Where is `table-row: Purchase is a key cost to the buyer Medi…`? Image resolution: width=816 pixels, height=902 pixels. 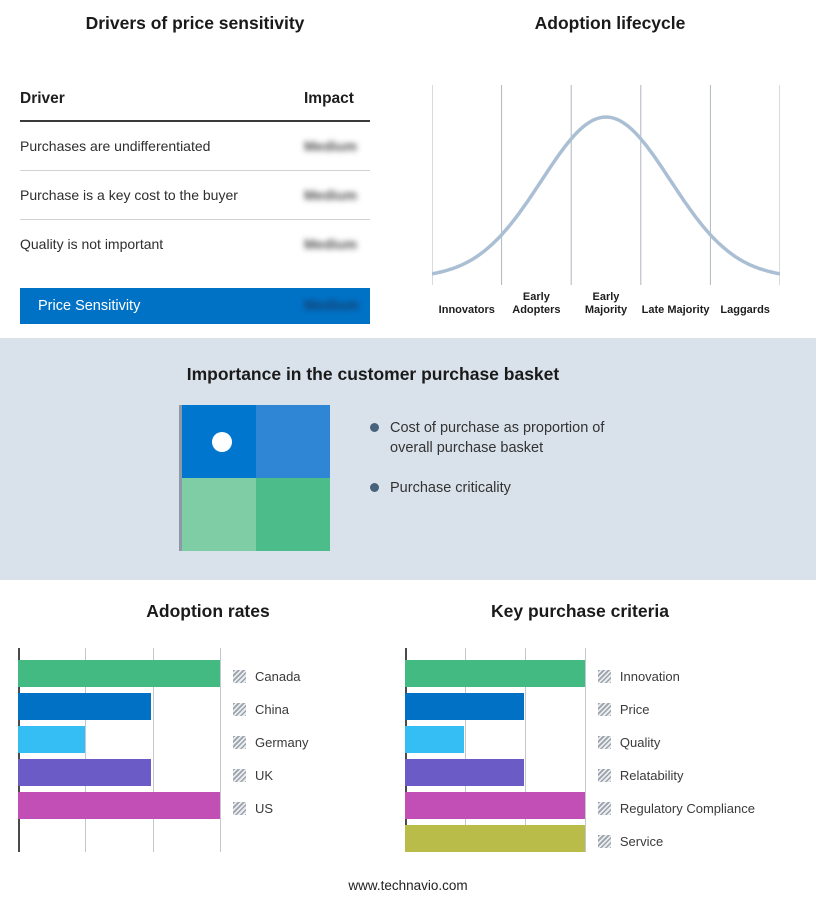 table-row: Purchase is a key cost to the buyer Medi… is located at coordinates (195, 195).